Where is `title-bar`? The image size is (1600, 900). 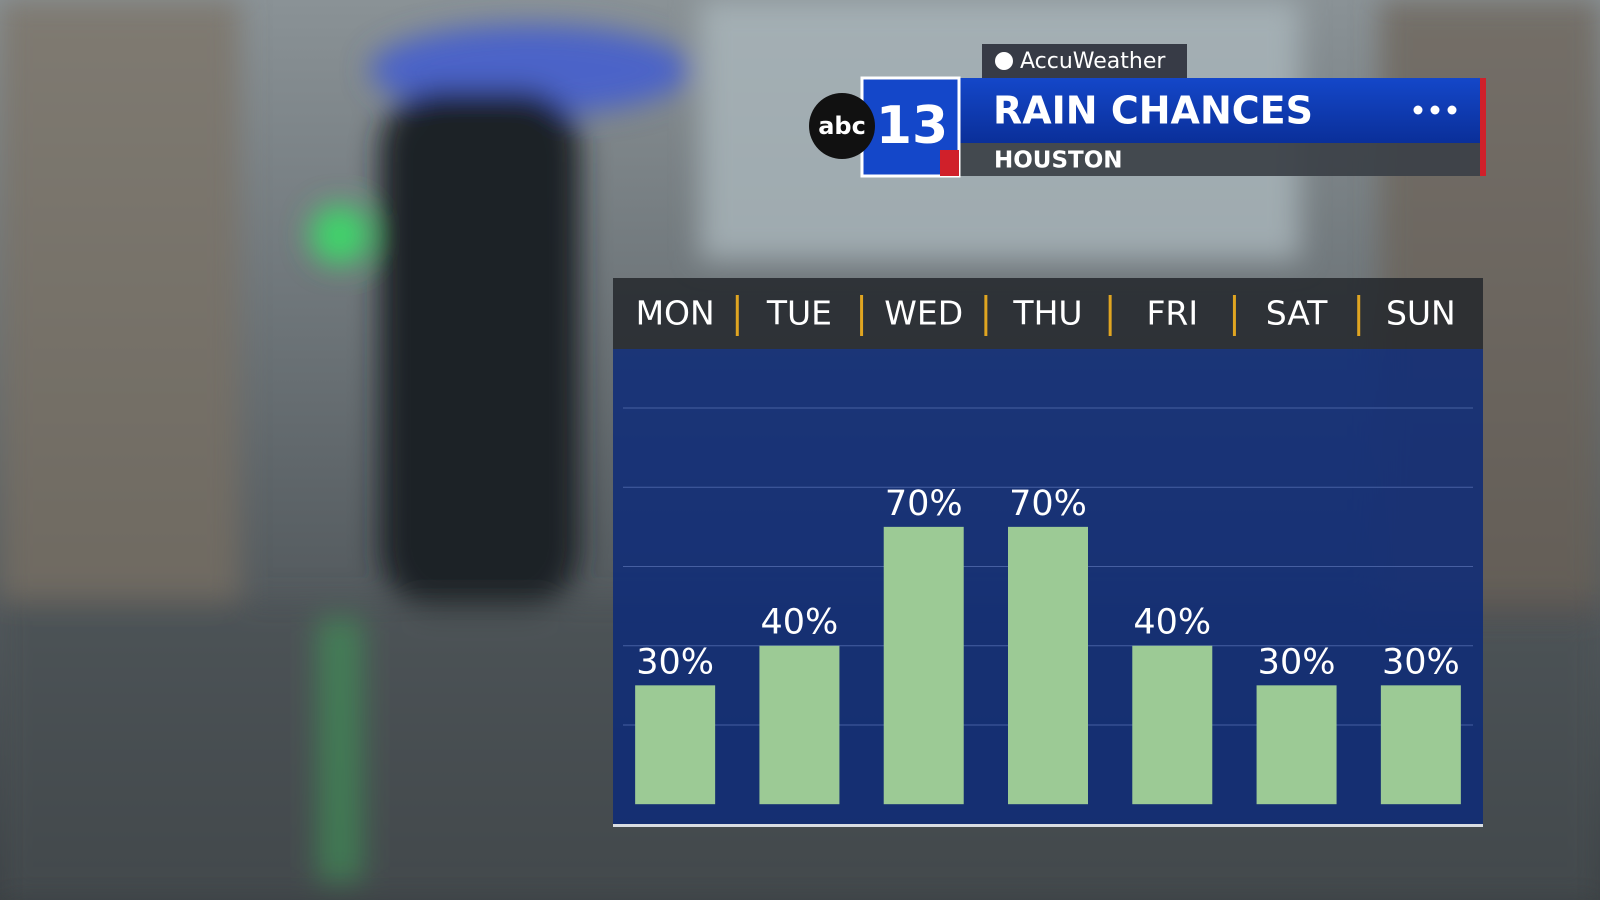 title-bar is located at coordinates (1221, 110).